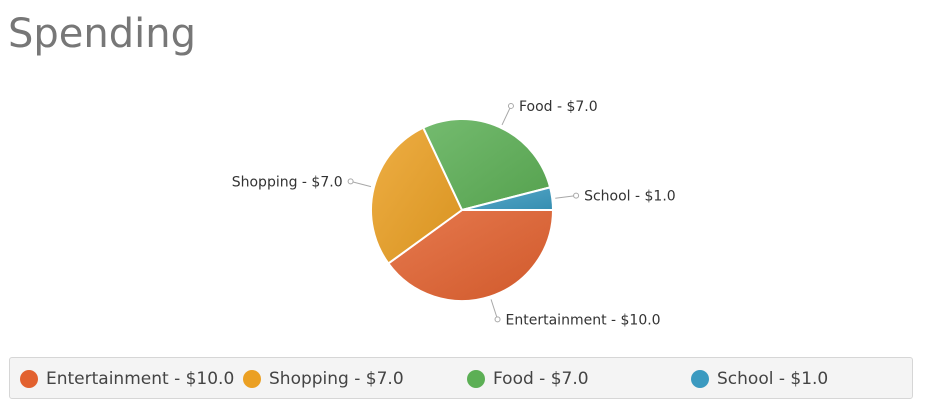 Image resolution: width=925 pixels, height=412 pixels. What do you see at coordinates (336, 379) in the screenshot?
I see `legend-label: Shopping - $7.0` at bounding box center [336, 379].